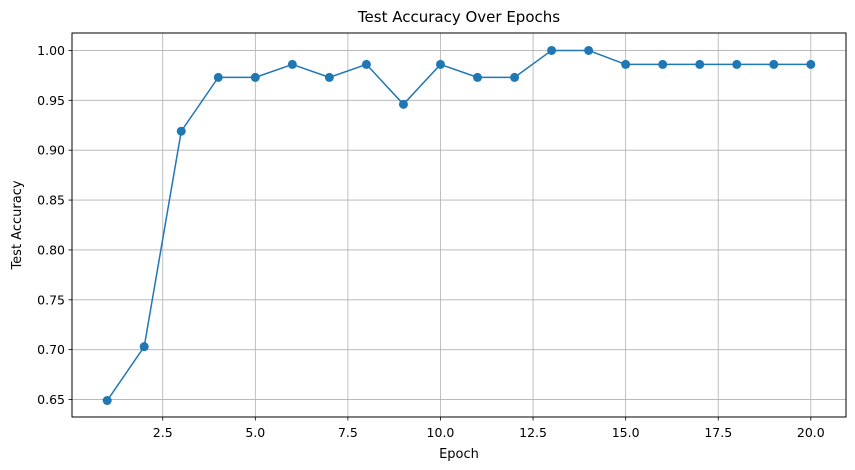  Describe the element at coordinates (51, 299) in the screenshot. I see `y-tick-label: 0.75` at that location.